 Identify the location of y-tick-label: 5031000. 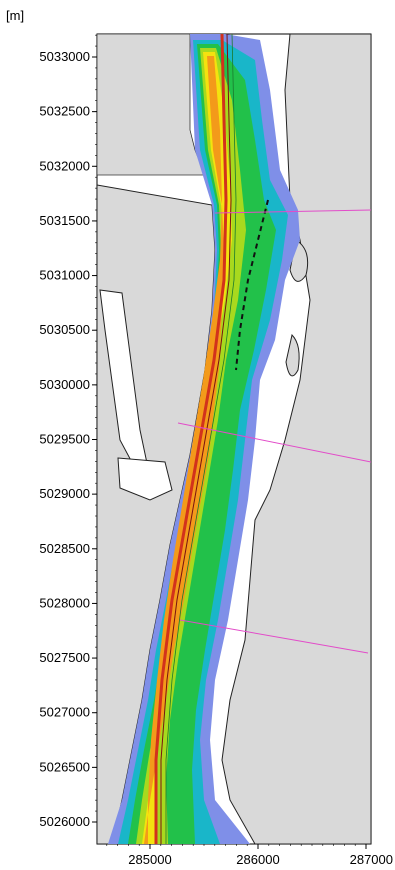
(64, 275).